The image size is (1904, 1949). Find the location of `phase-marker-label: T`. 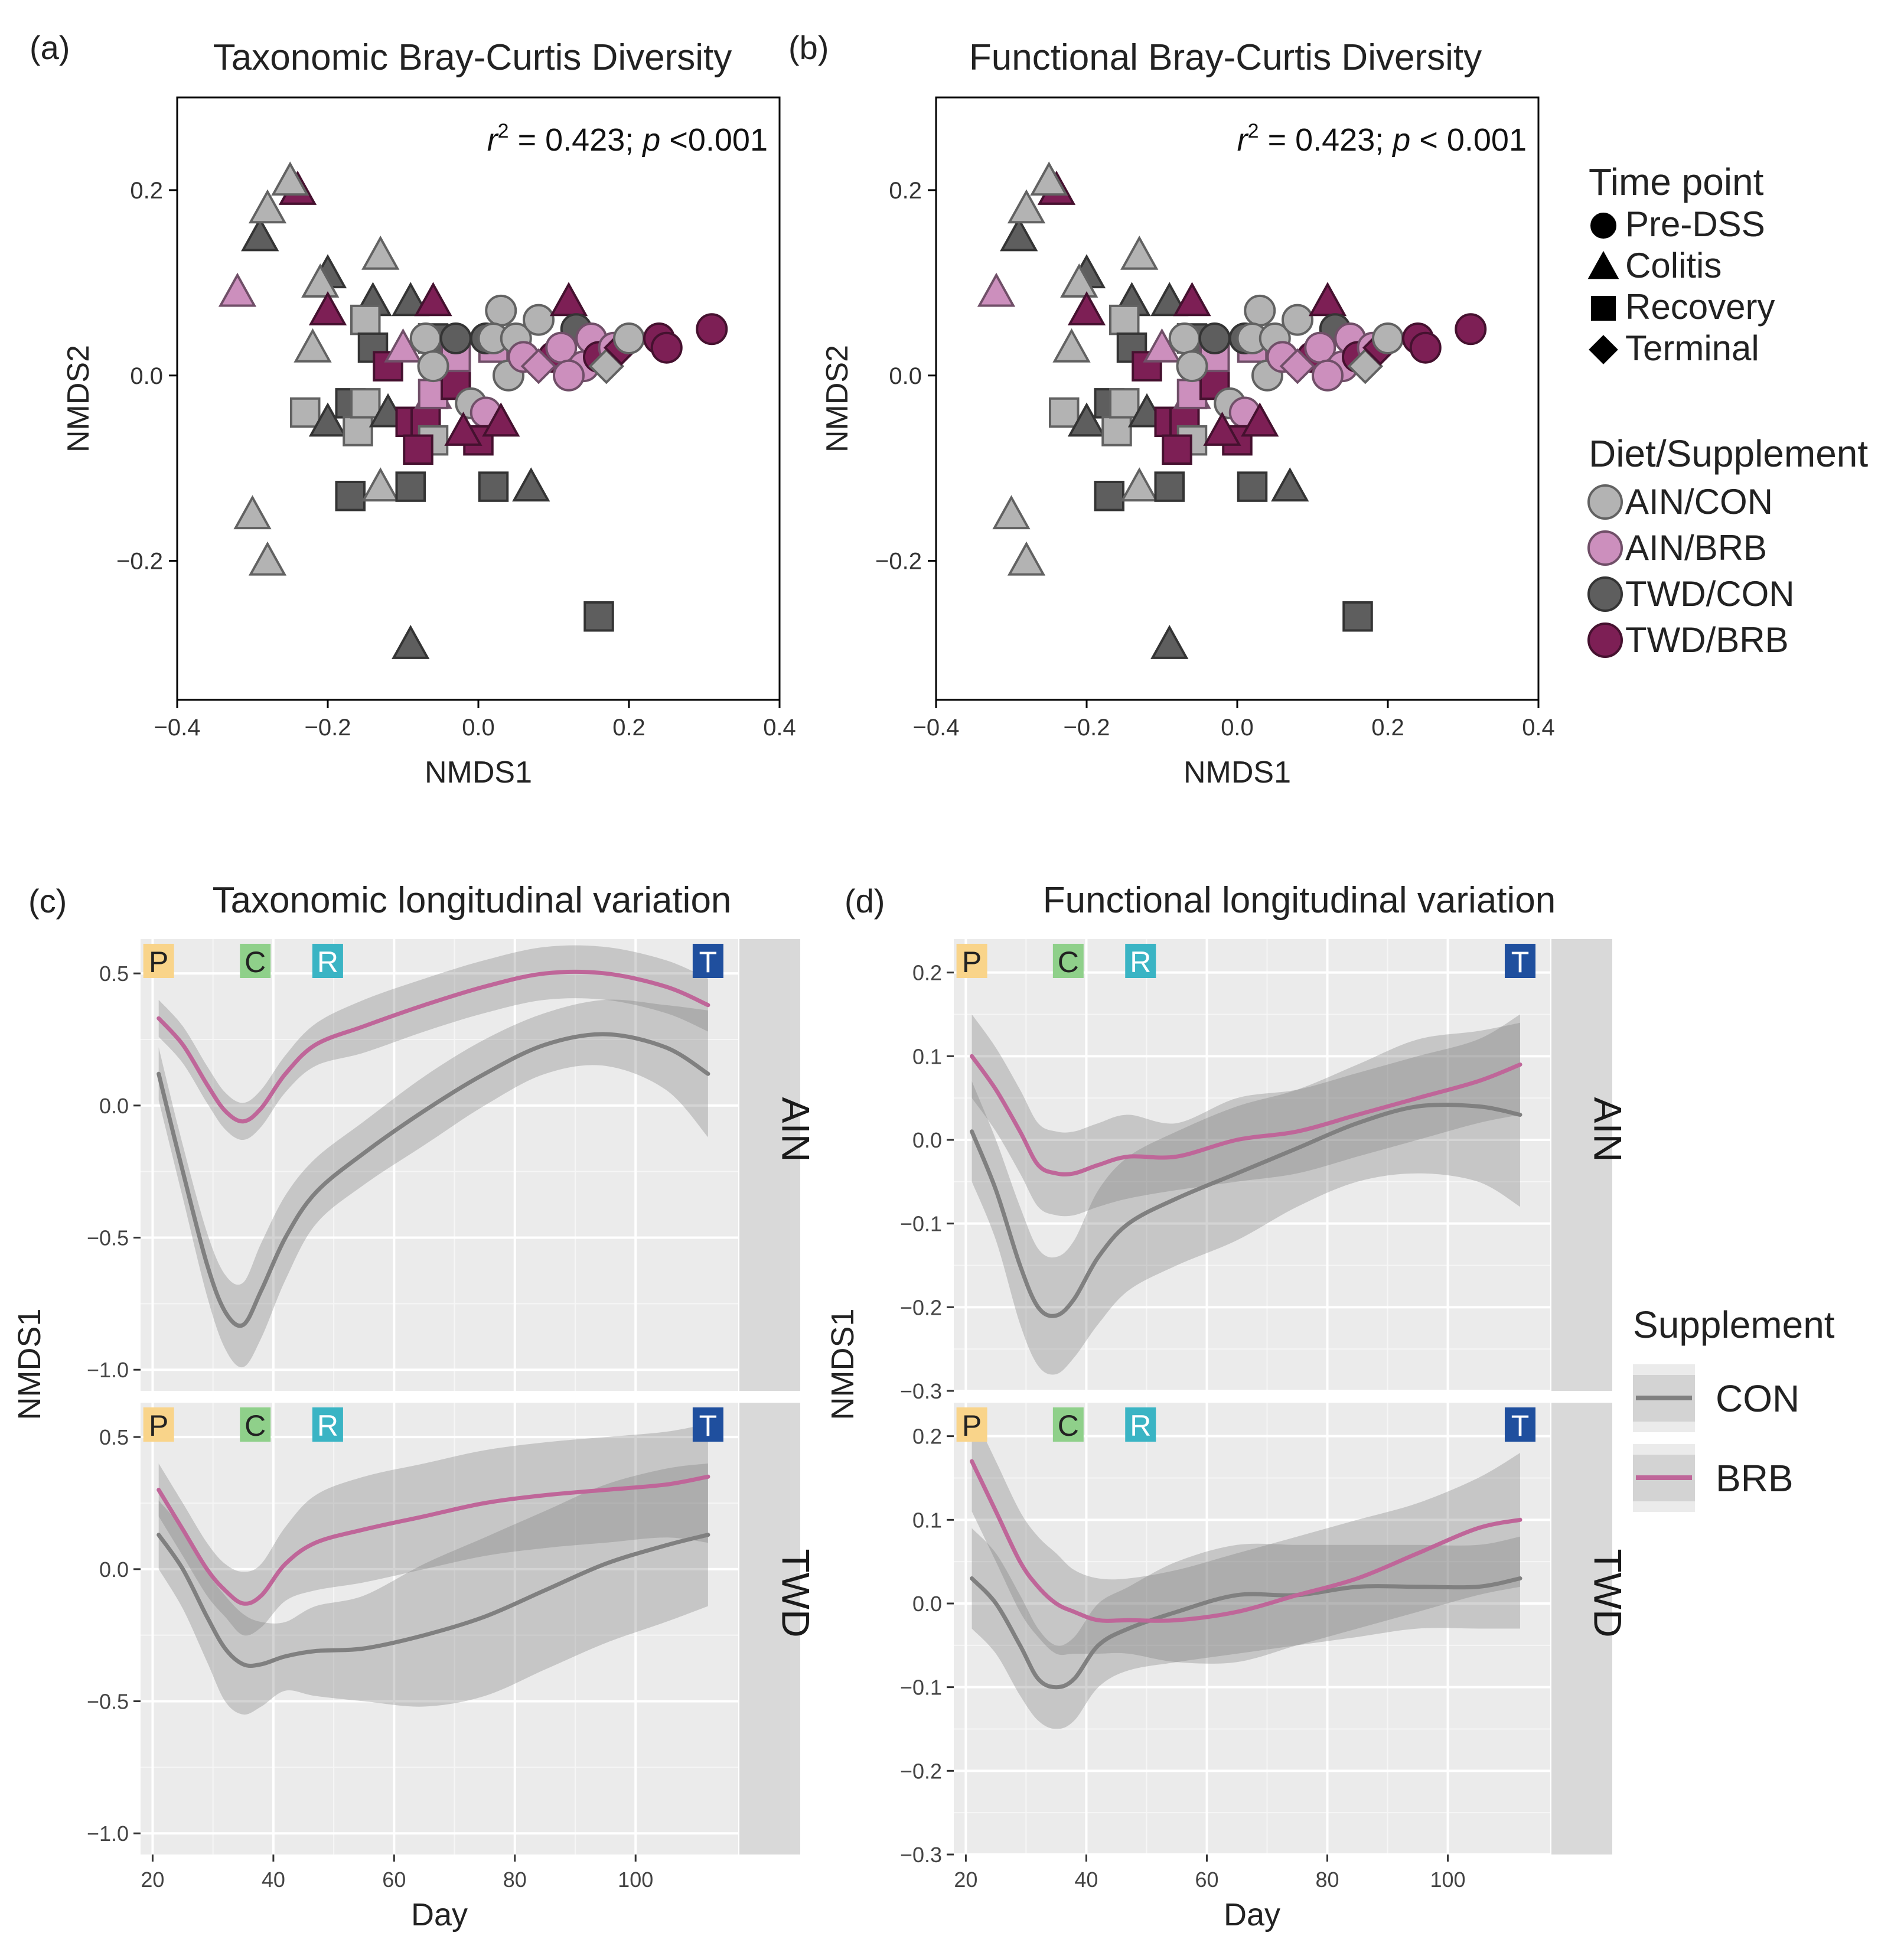

phase-marker-label: T is located at coordinates (1520, 1425).